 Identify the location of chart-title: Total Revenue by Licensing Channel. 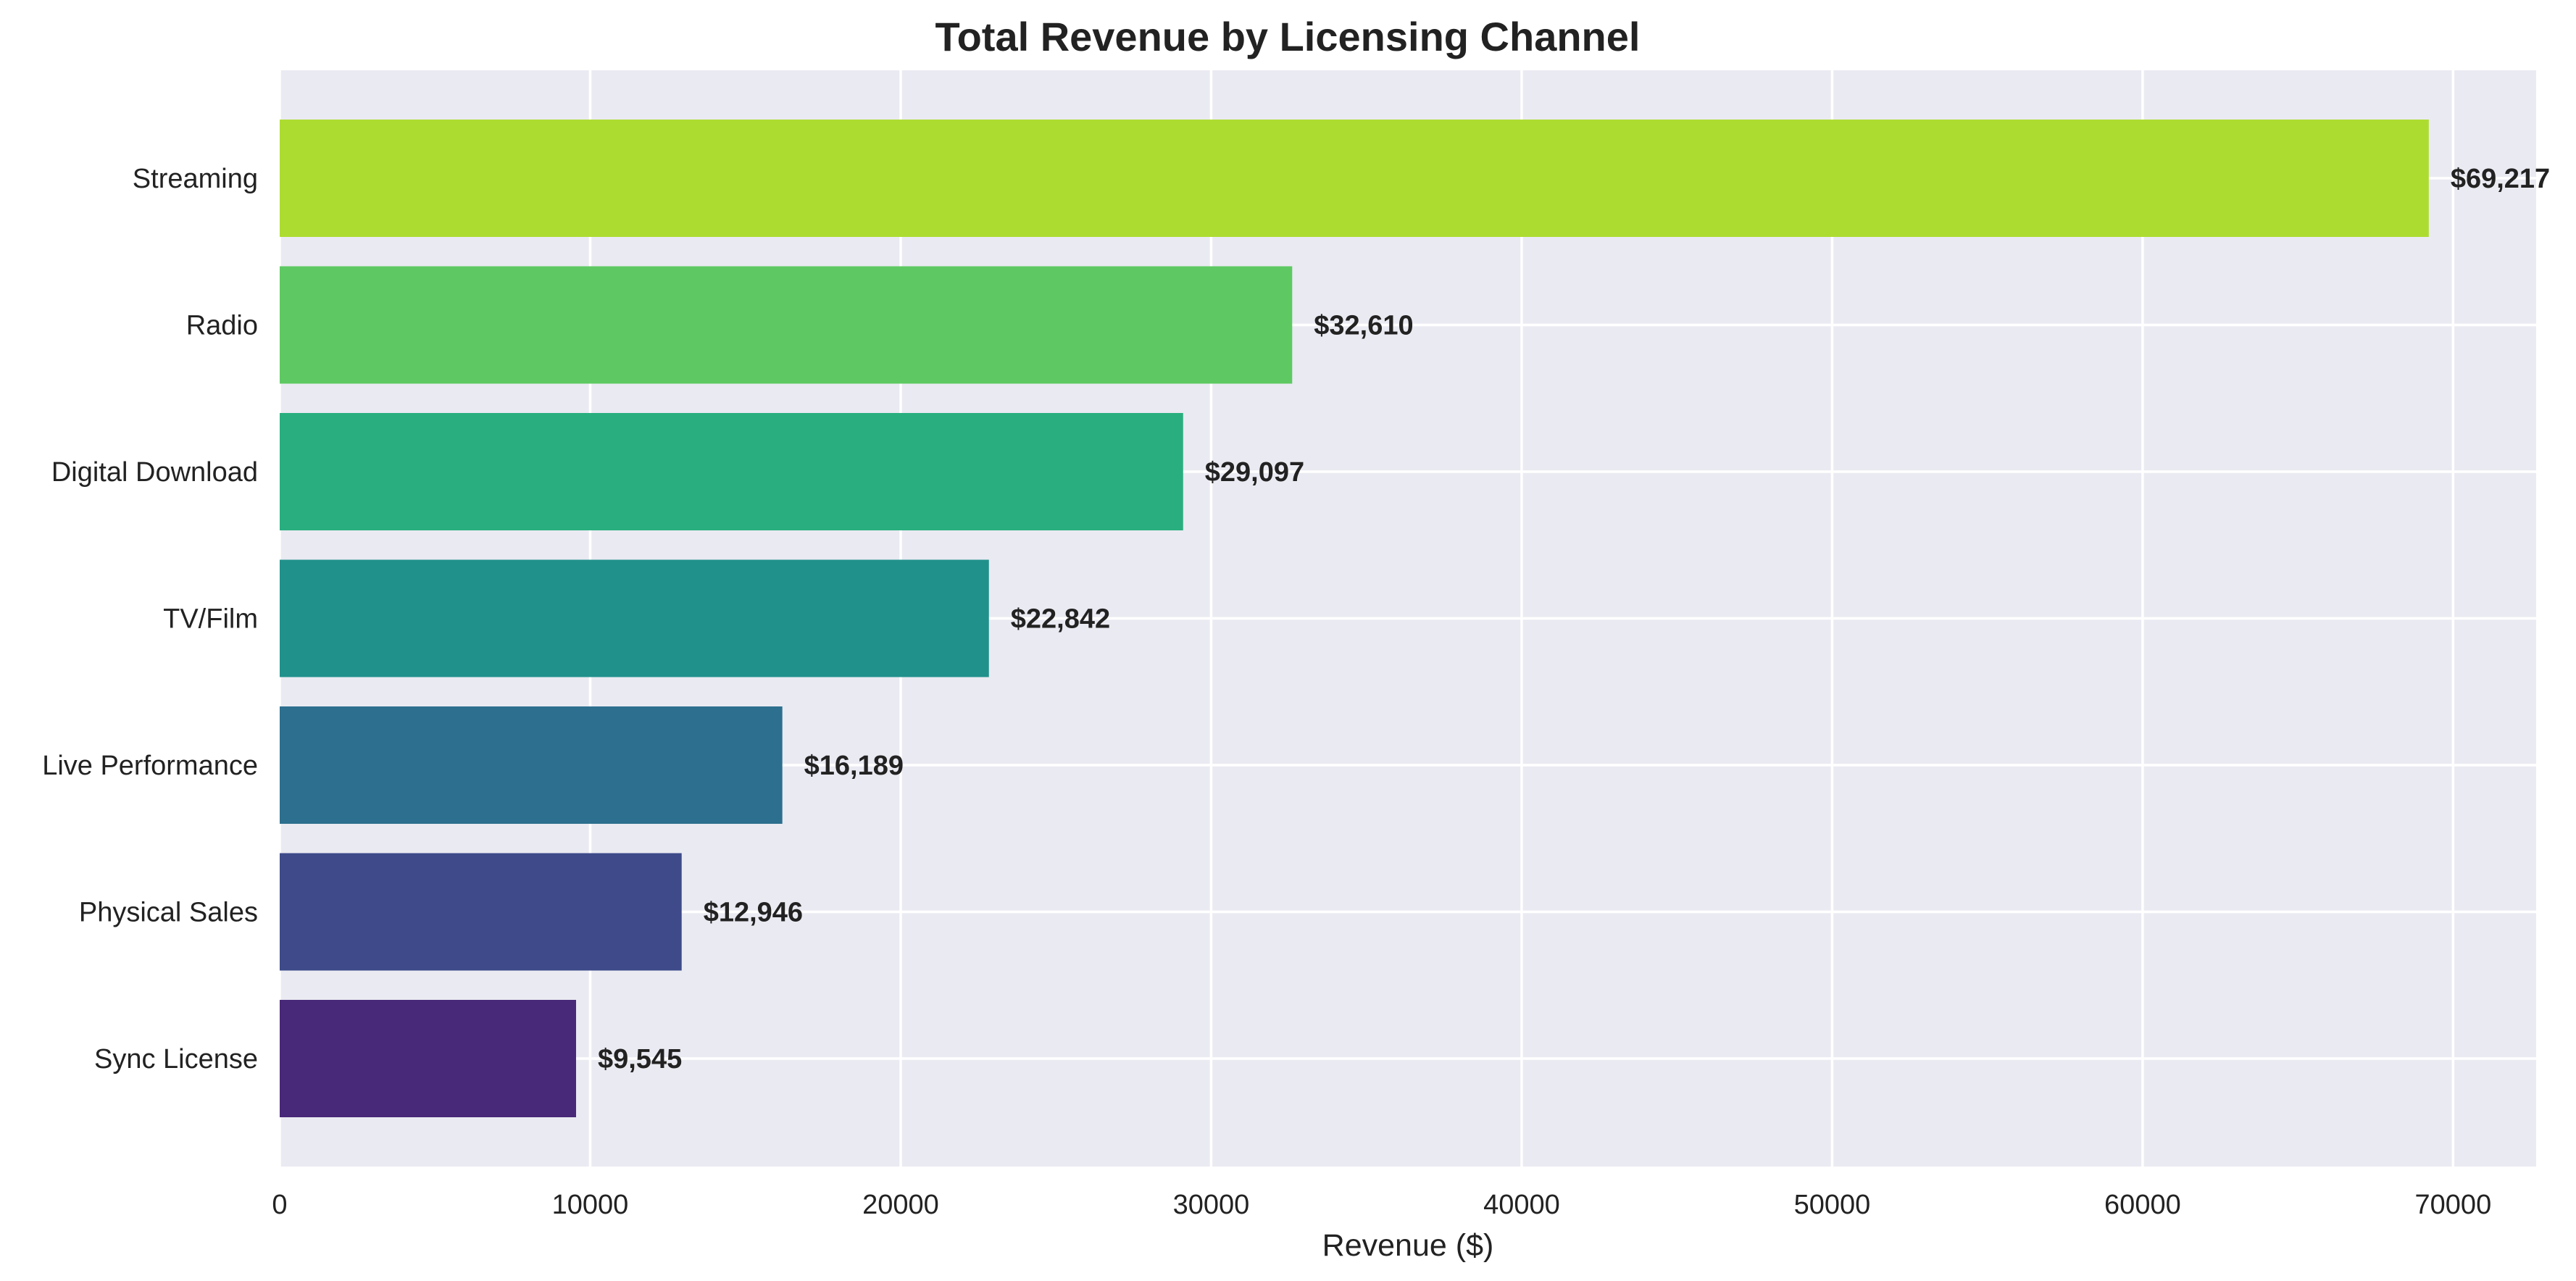
(1288, 36).